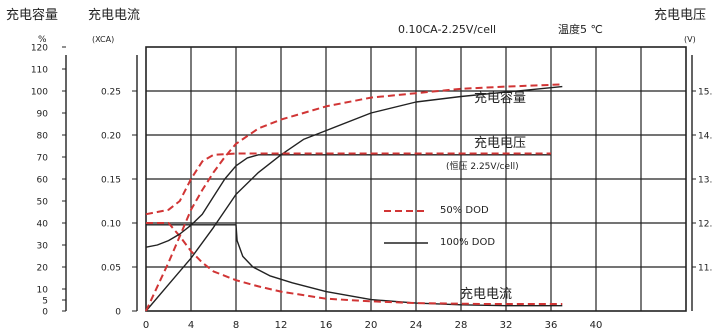 The height and width of the screenshot is (333, 716). I want to click on capacity-axis-title: 充电容量, so click(32, 15).